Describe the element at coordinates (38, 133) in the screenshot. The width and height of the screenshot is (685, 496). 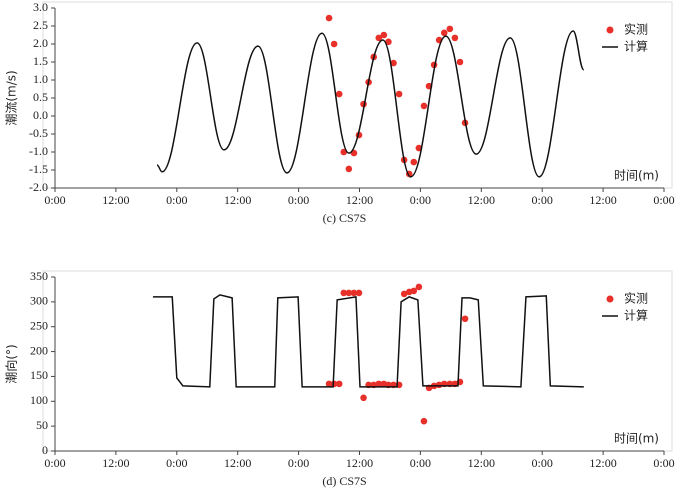
I see `y-tick-label: -0.5` at that location.